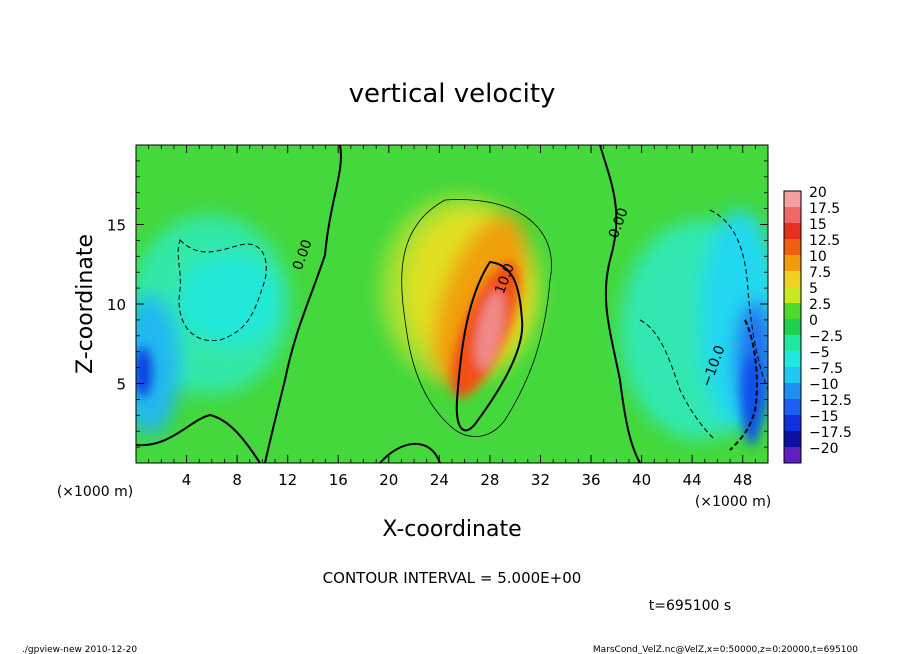 The width and height of the screenshot is (904, 654). Describe the element at coordinates (824, 209) in the screenshot. I see `colorbar-label-1: 17.5` at that location.